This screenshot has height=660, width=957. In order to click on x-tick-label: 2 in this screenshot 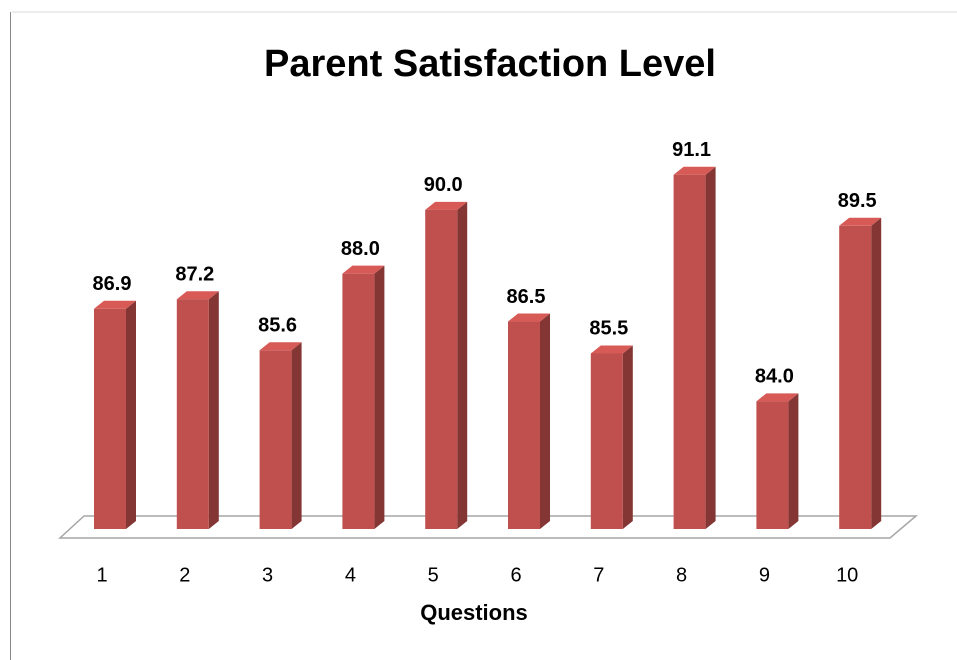, I will do `click(184, 575)`.